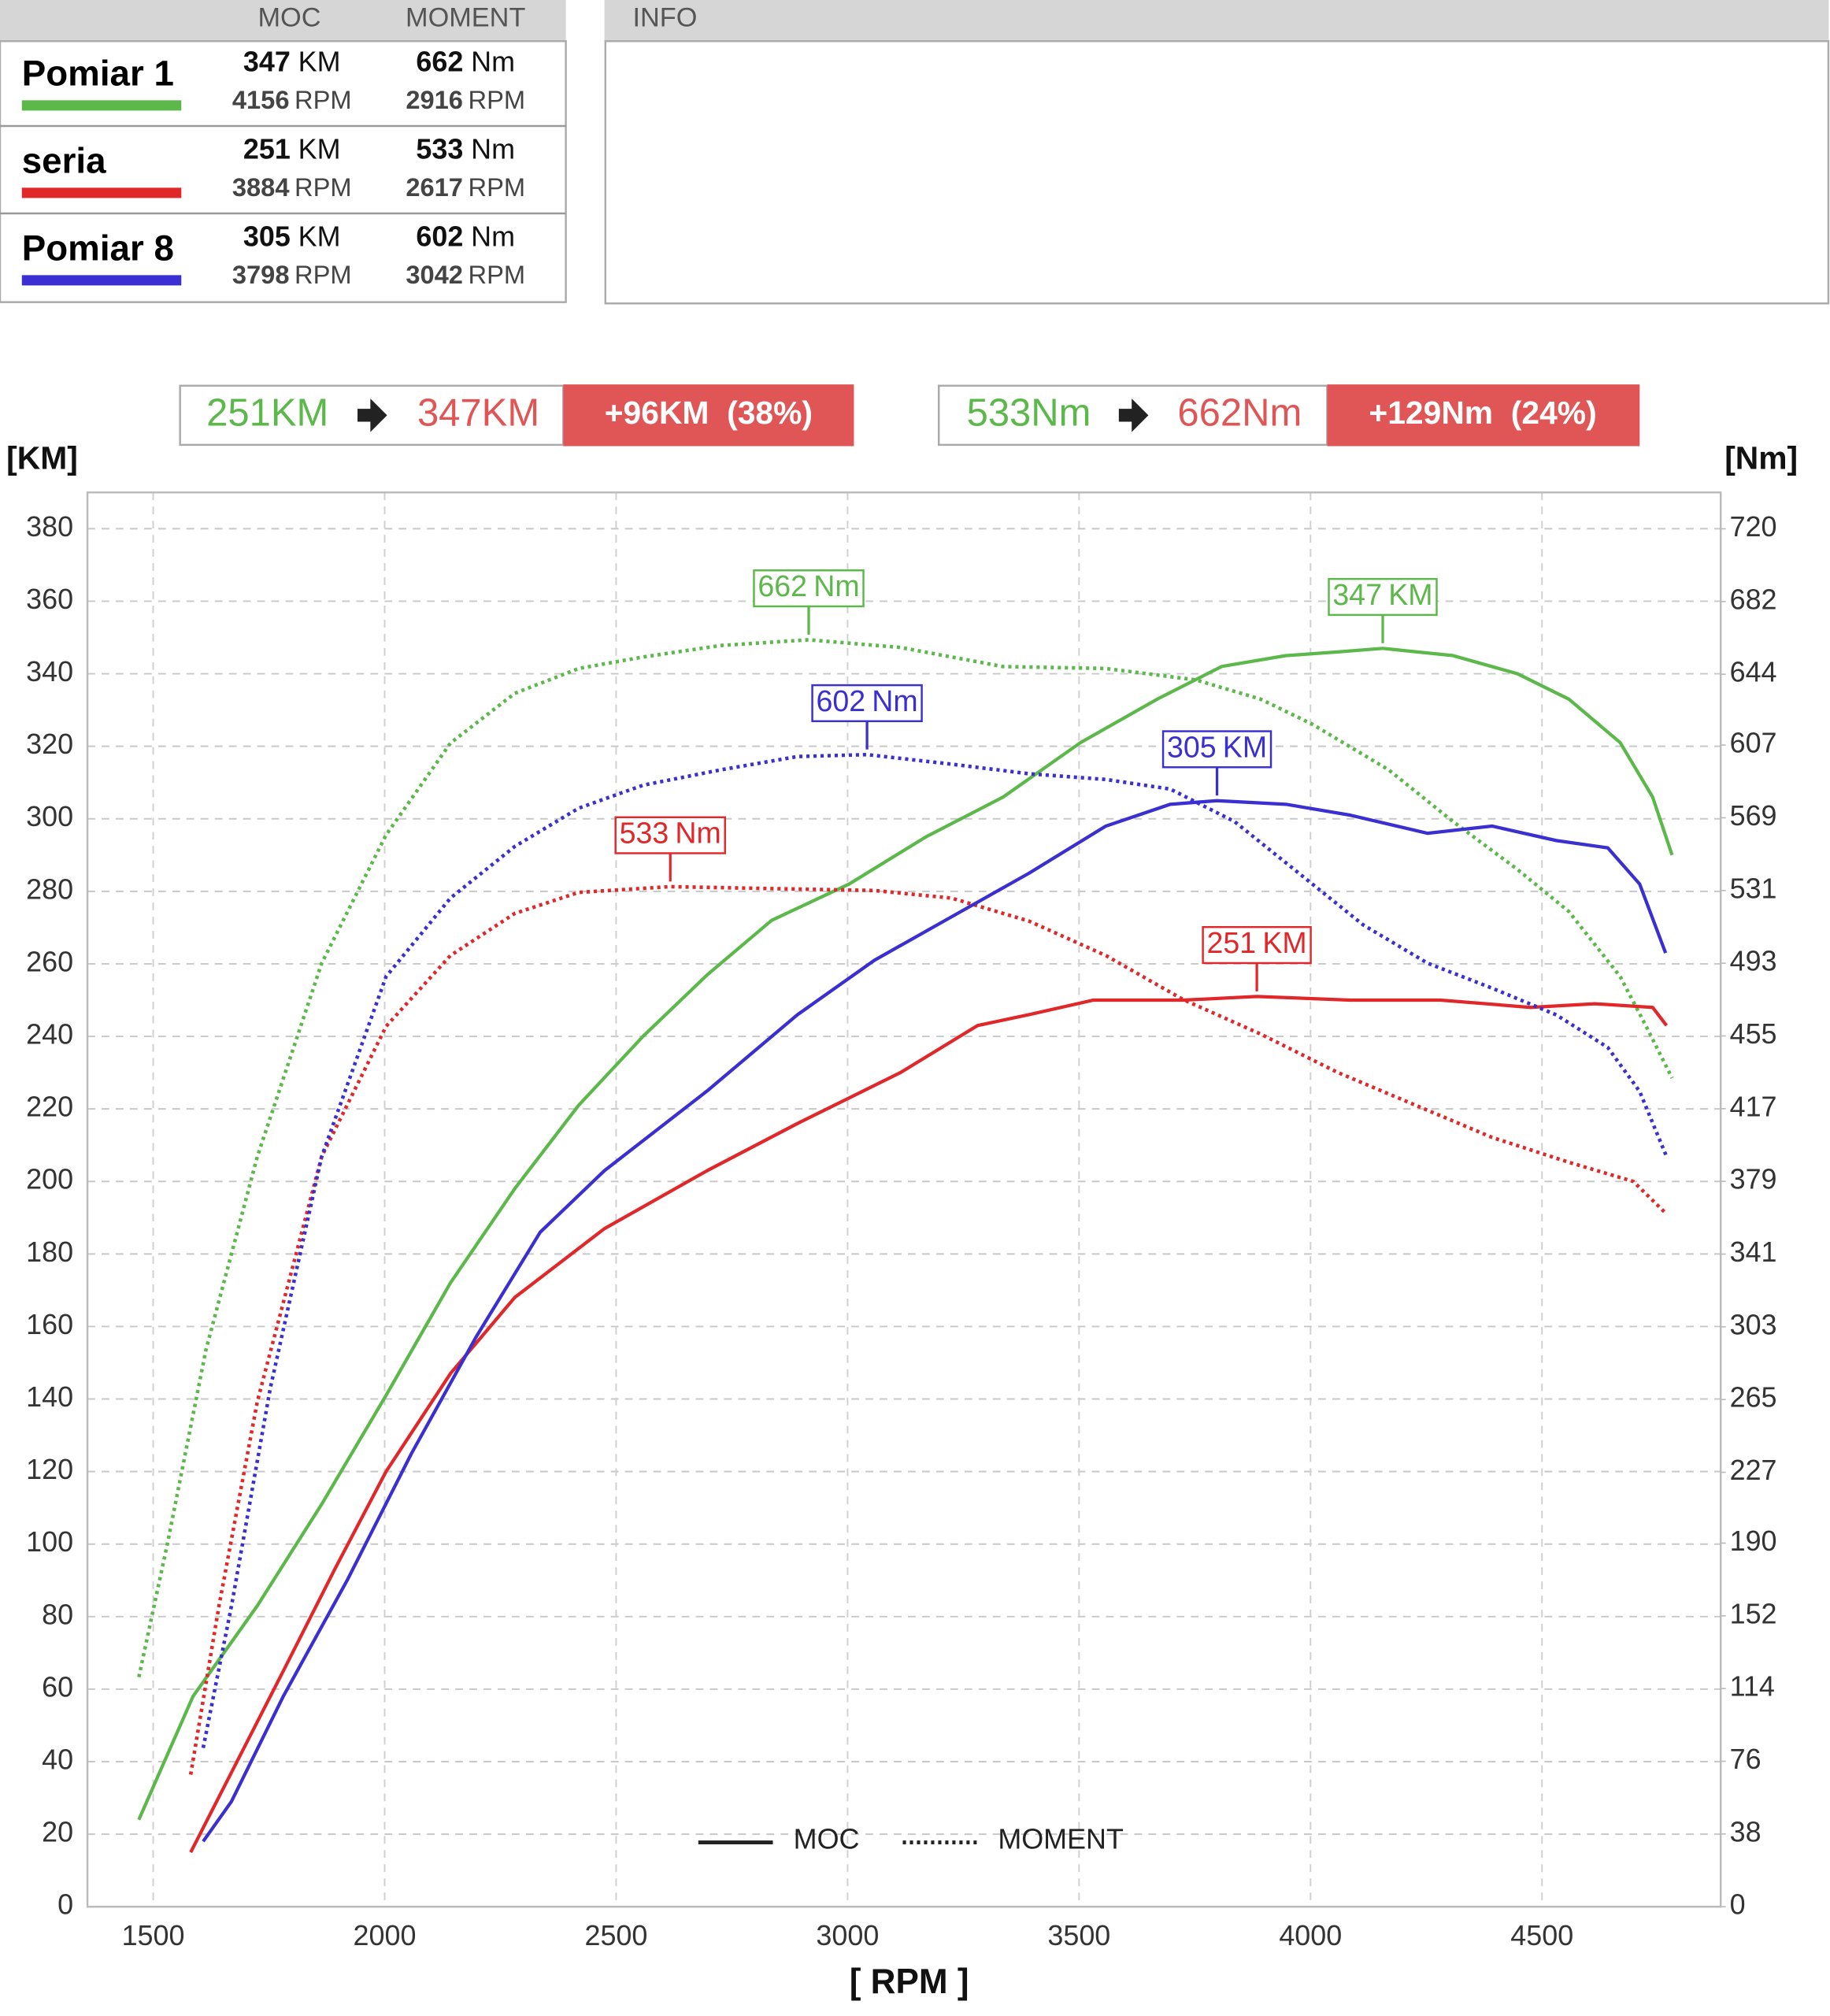  Describe the element at coordinates (261, 187) in the screenshot. I see `rpm-value: 3884` at that location.